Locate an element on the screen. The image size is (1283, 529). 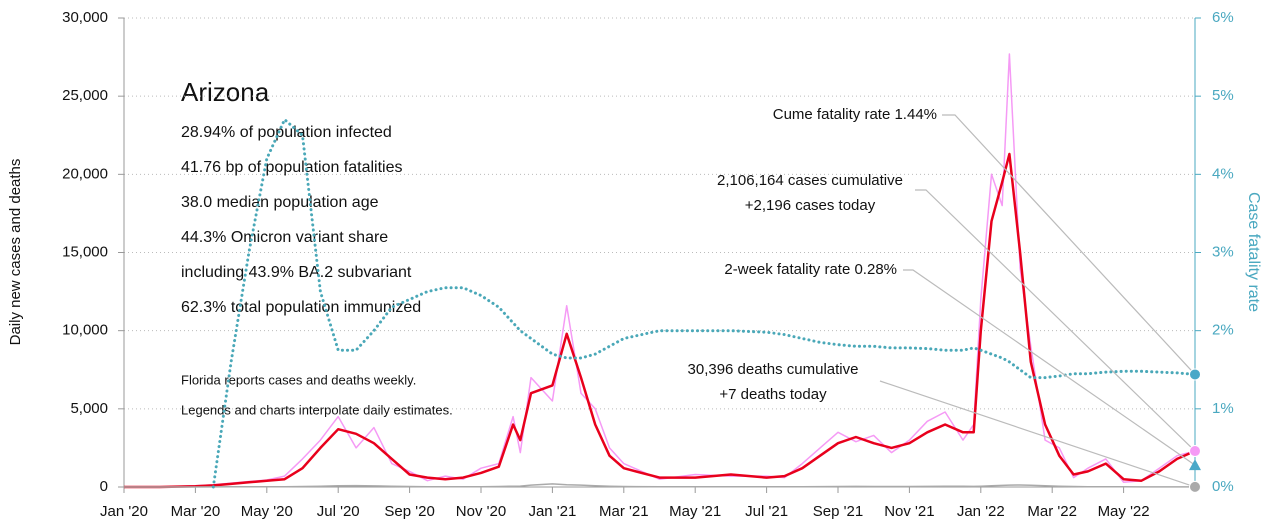
x-tick-label: Jan '20 is located at coordinates (124, 511).